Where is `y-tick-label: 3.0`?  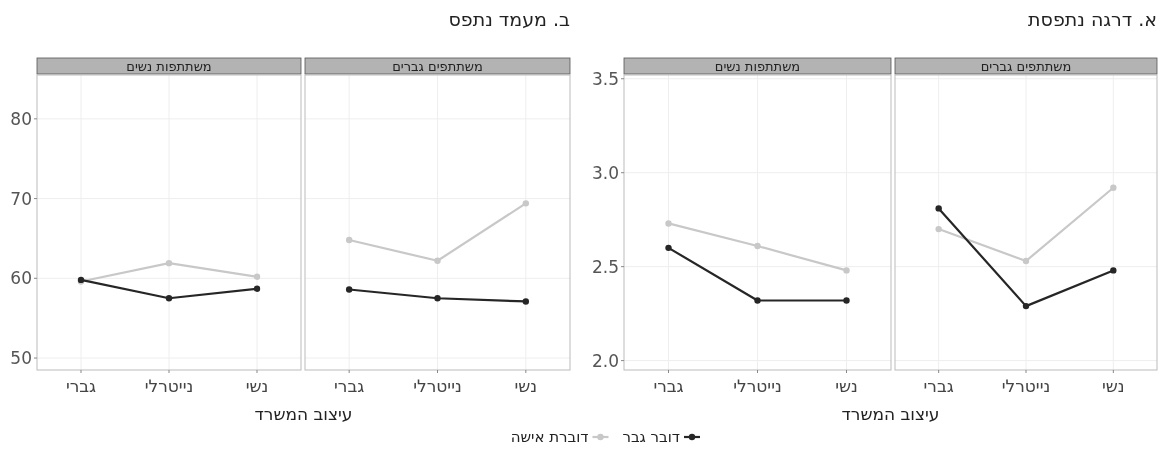 y-tick-label: 3.0 is located at coordinates (605, 172).